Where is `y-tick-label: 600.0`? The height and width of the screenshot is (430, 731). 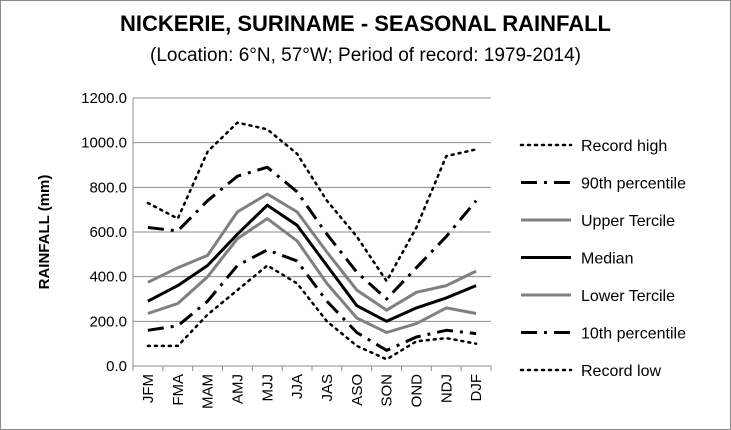 y-tick-label: 600.0 is located at coordinates (108, 232).